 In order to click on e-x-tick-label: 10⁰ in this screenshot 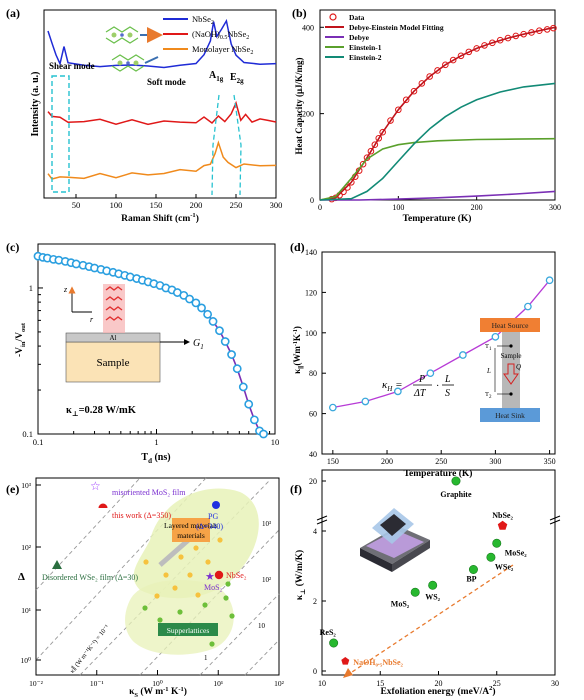, I will do `click(157, 683)`.